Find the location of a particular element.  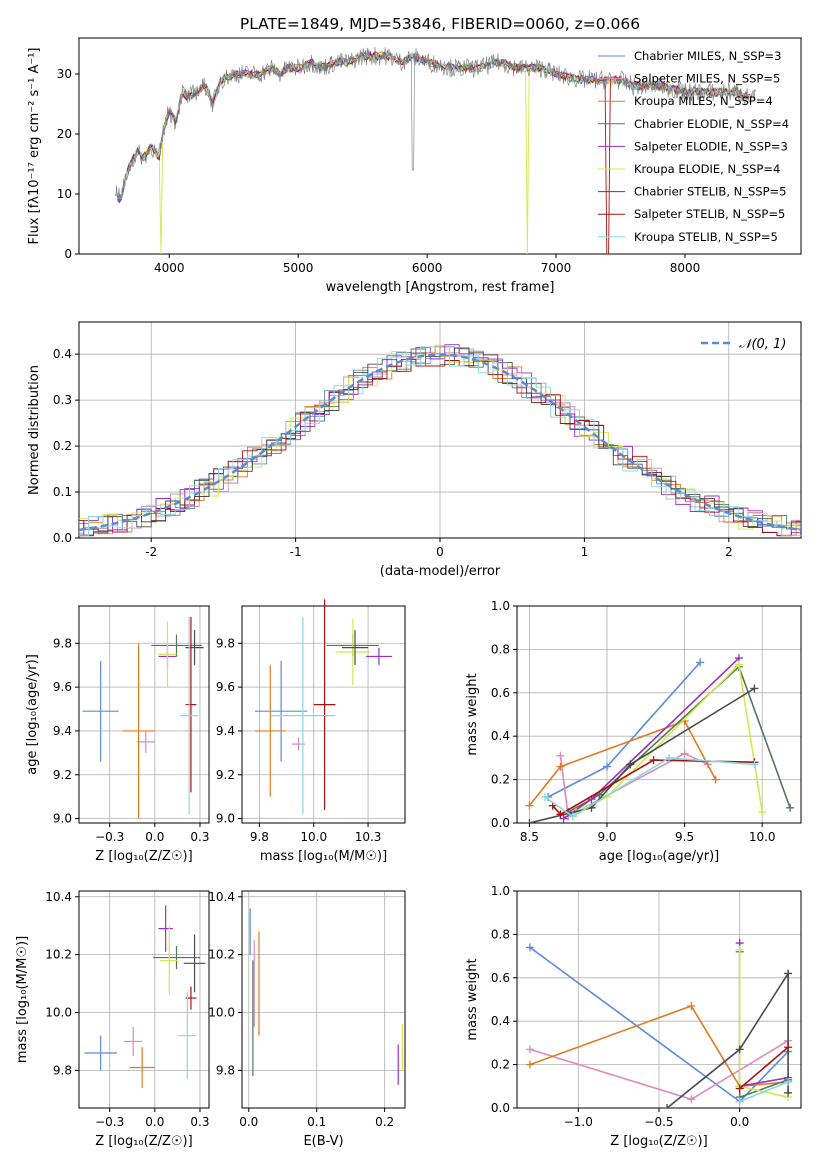

mass-weight-lines is located at coordinates (660, 738).